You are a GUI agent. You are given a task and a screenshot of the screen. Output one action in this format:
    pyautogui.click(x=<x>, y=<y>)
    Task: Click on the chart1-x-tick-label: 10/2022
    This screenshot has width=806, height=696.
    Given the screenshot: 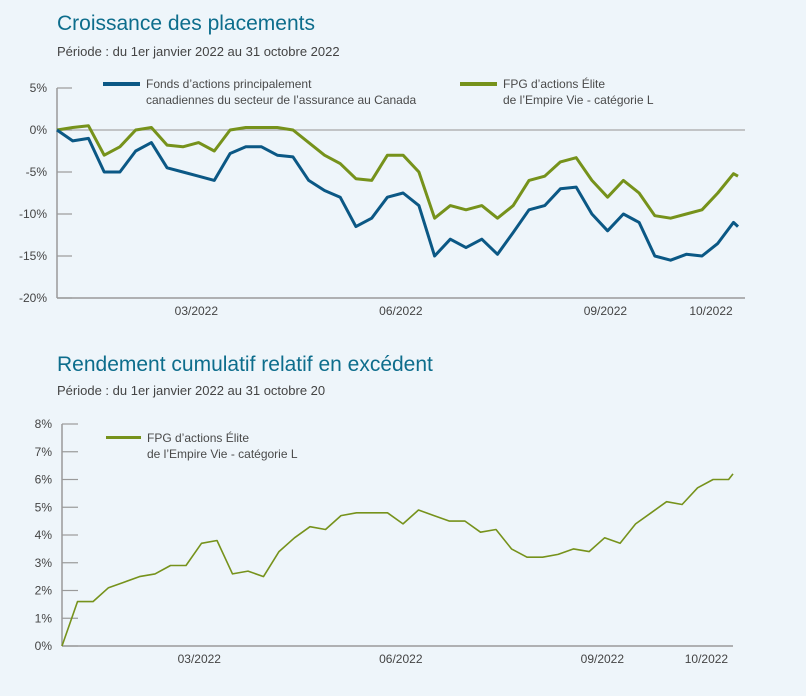 What is the action you would take?
    pyautogui.click(x=711, y=311)
    